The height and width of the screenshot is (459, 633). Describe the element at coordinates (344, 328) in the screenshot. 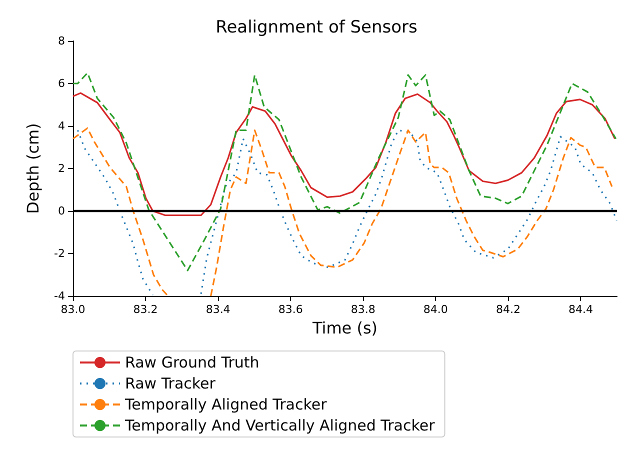

I see `x-axis-title: Time (s)` at that location.